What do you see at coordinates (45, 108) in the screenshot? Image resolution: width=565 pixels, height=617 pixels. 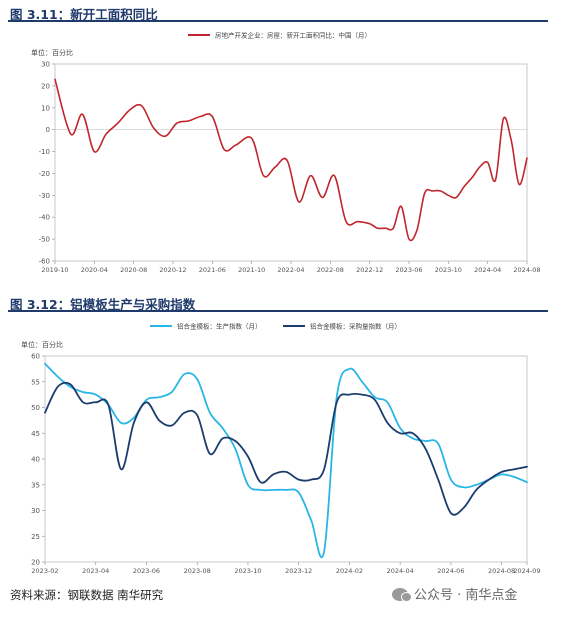 I see `y-tick-label: 10` at bounding box center [45, 108].